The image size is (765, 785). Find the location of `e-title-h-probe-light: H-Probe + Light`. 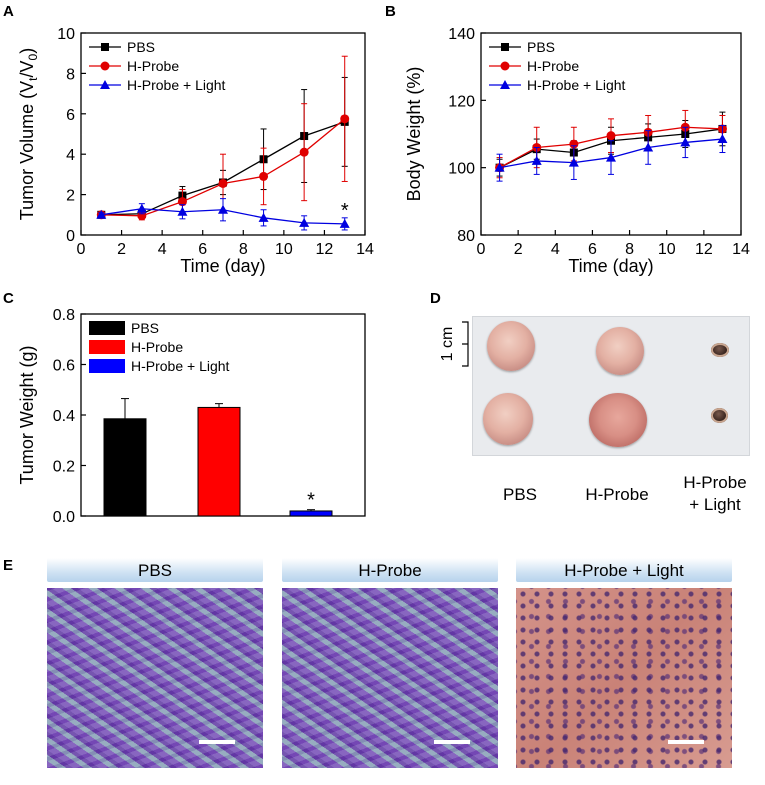

e-title-h-probe-light: H-Probe + Light is located at coordinates (624, 570).